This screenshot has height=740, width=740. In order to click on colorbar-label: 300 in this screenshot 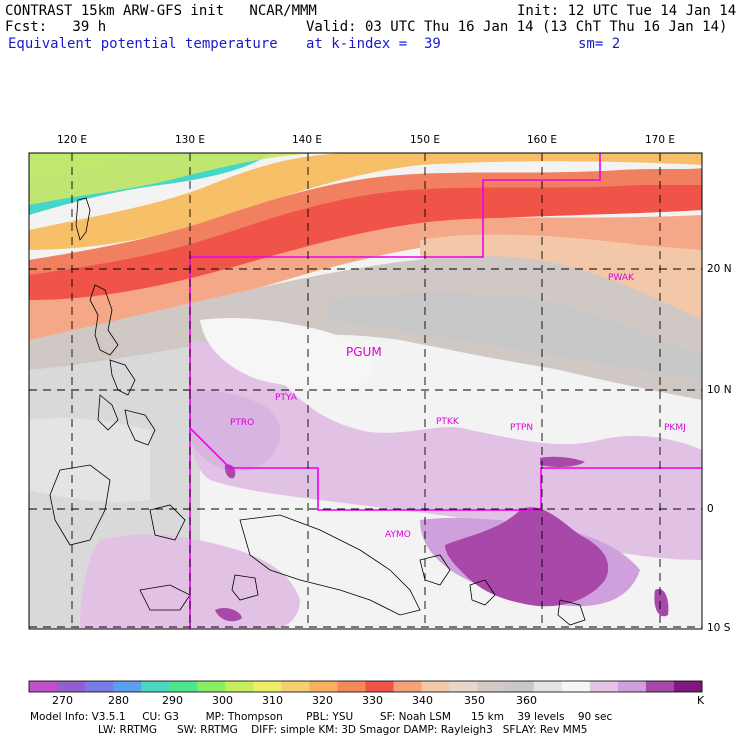, I will do `click(222, 700)`.